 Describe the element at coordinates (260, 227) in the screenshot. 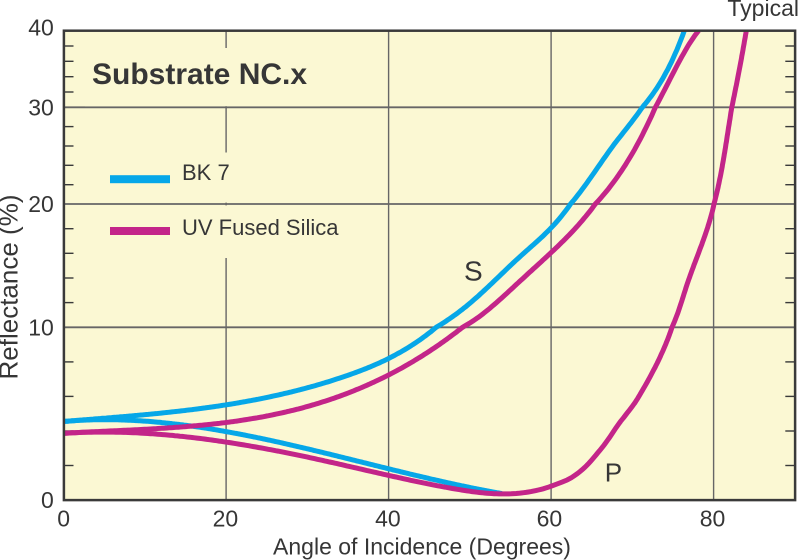

I see `svg-text: UV Fused Silica` at that location.